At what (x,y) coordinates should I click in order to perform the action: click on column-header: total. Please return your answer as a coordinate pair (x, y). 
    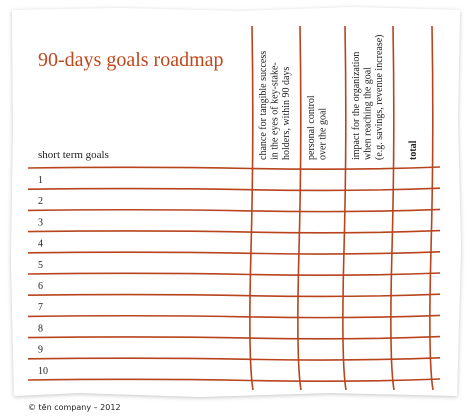
    Looking at the image, I should click on (413, 150).